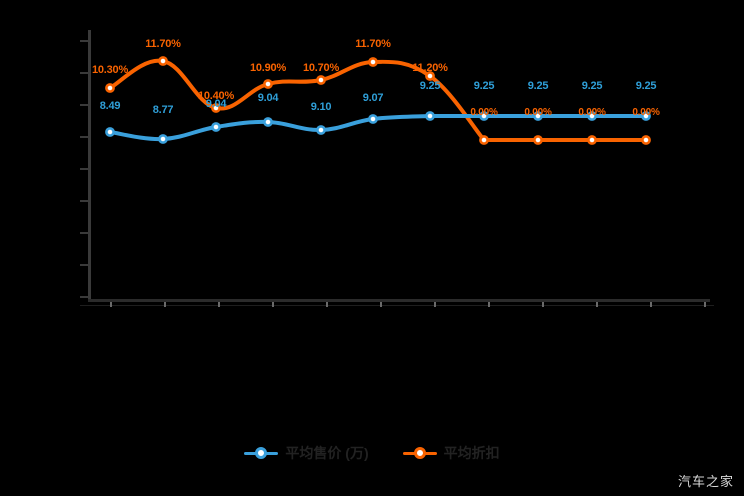  Describe the element at coordinates (430, 68) in the screenshot. I see `data-label-discount: 11.20%` at that location.